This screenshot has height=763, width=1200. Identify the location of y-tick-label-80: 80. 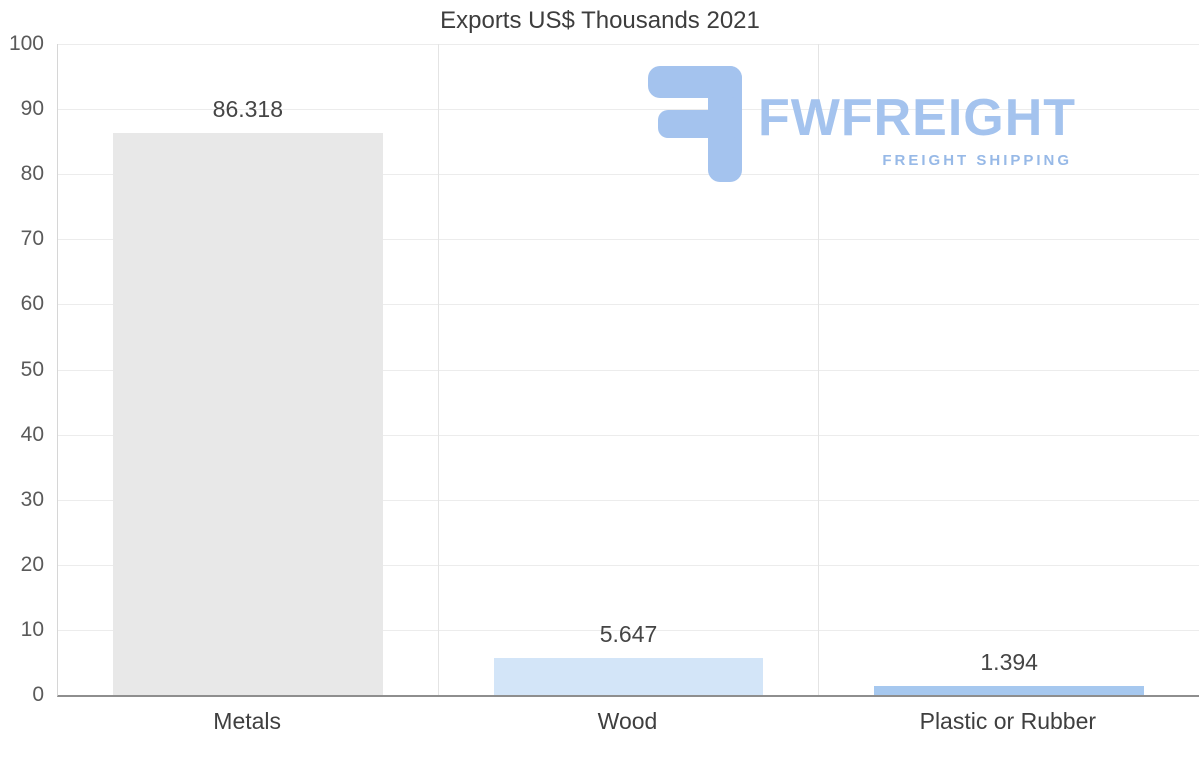
(32, 174).